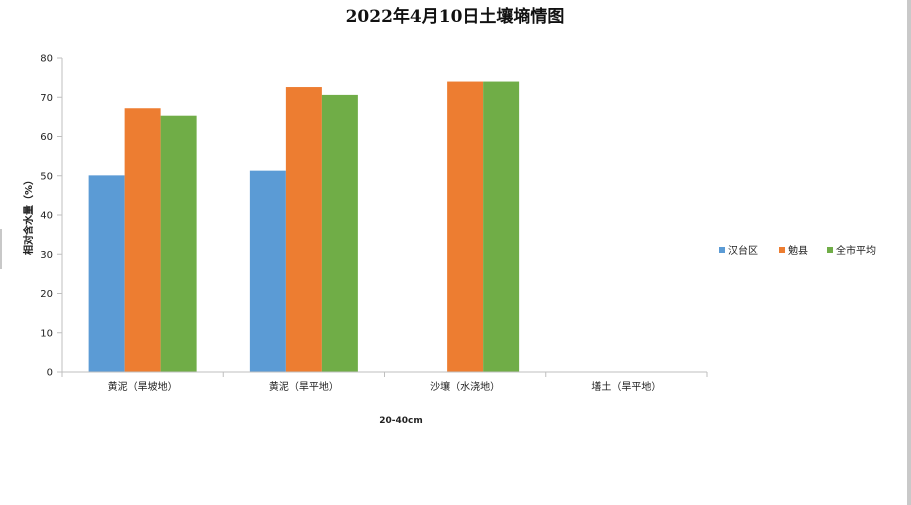 The height and width of the screenshot is (505, 911). Describe the element at coordinates (46, 59) in the screenshot. I see `y-tick-label: 80` at that location.